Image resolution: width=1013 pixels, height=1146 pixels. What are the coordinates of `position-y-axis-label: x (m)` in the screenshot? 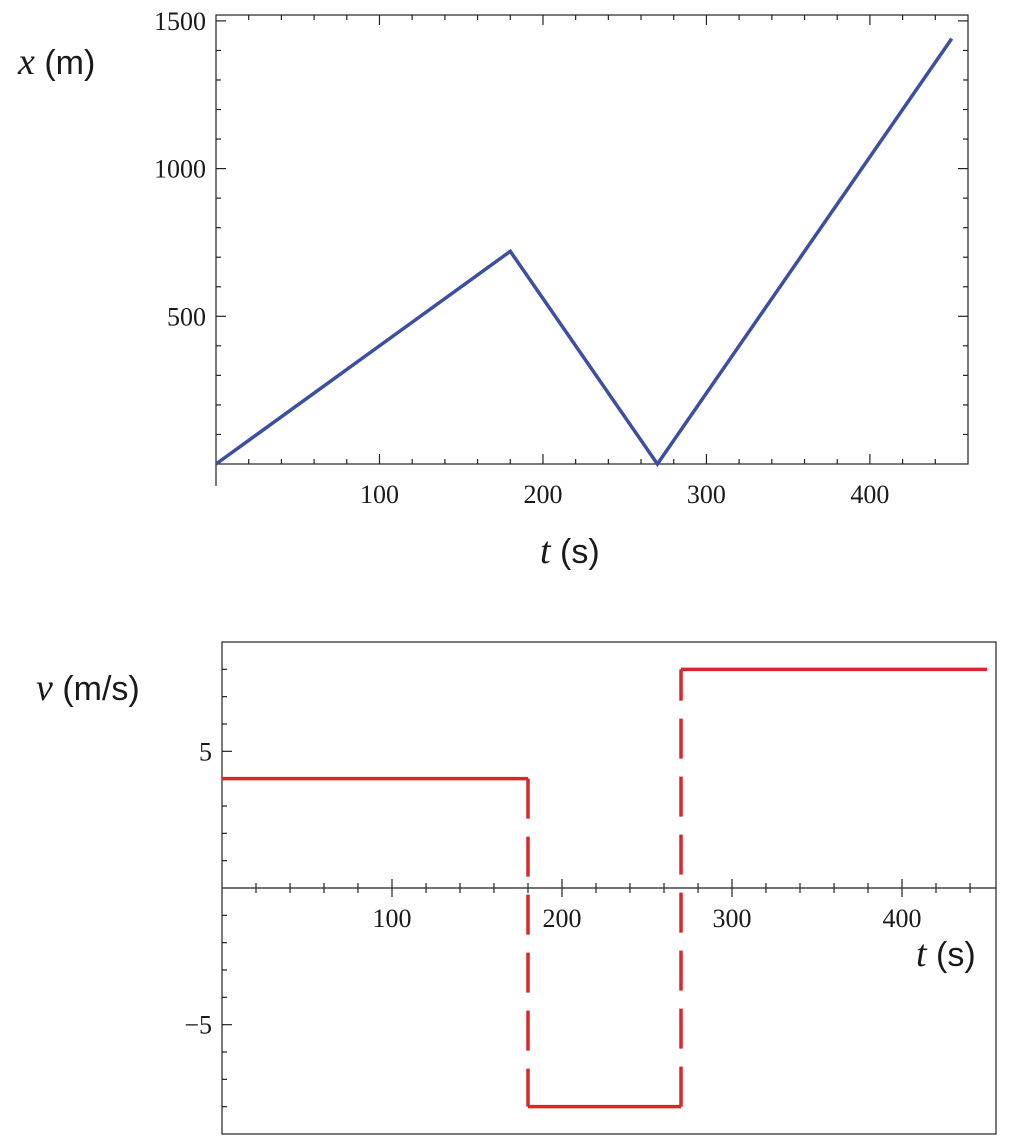 It's located at (56, 62).